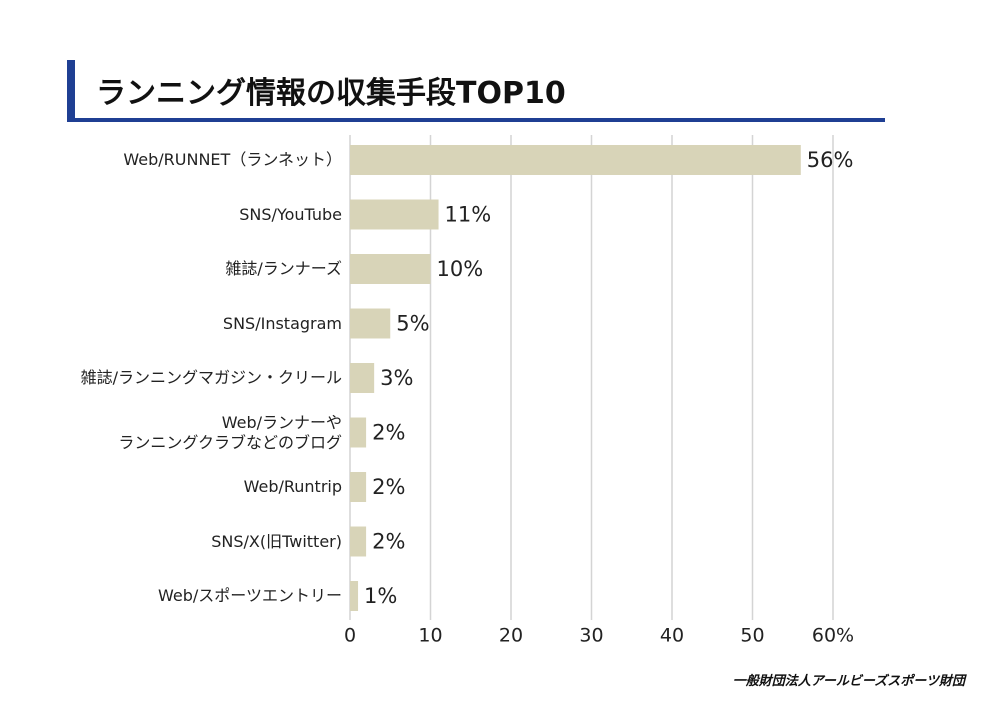 The image size is (1000, 712). What do you see at coordinates (672, 636) in the screenshot?
I see `x-tick-label: 40` at bounding box center [672, 636].